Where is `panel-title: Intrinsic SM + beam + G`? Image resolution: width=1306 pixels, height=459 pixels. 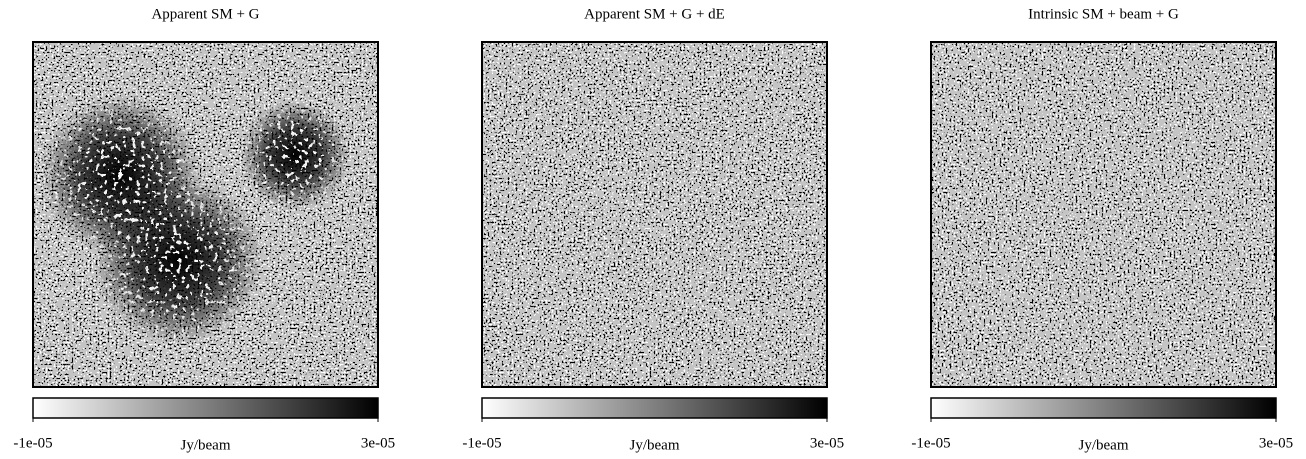 panel-title: Intrinsic SM + beam + G is located at coordinates (1103, 14).